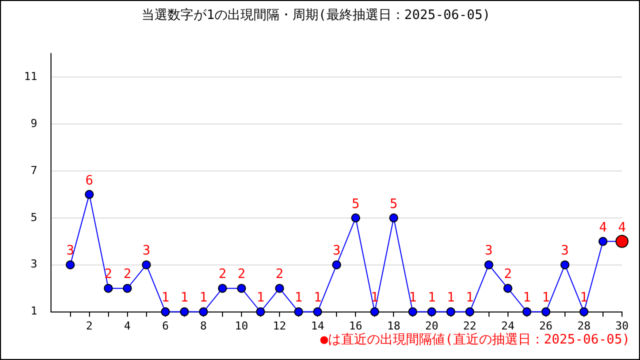 This screenshot has height=360, width=640. Describe the element at coordinates (431, 325) in the screenshot. I see `x-tick-label: 20` at that location.